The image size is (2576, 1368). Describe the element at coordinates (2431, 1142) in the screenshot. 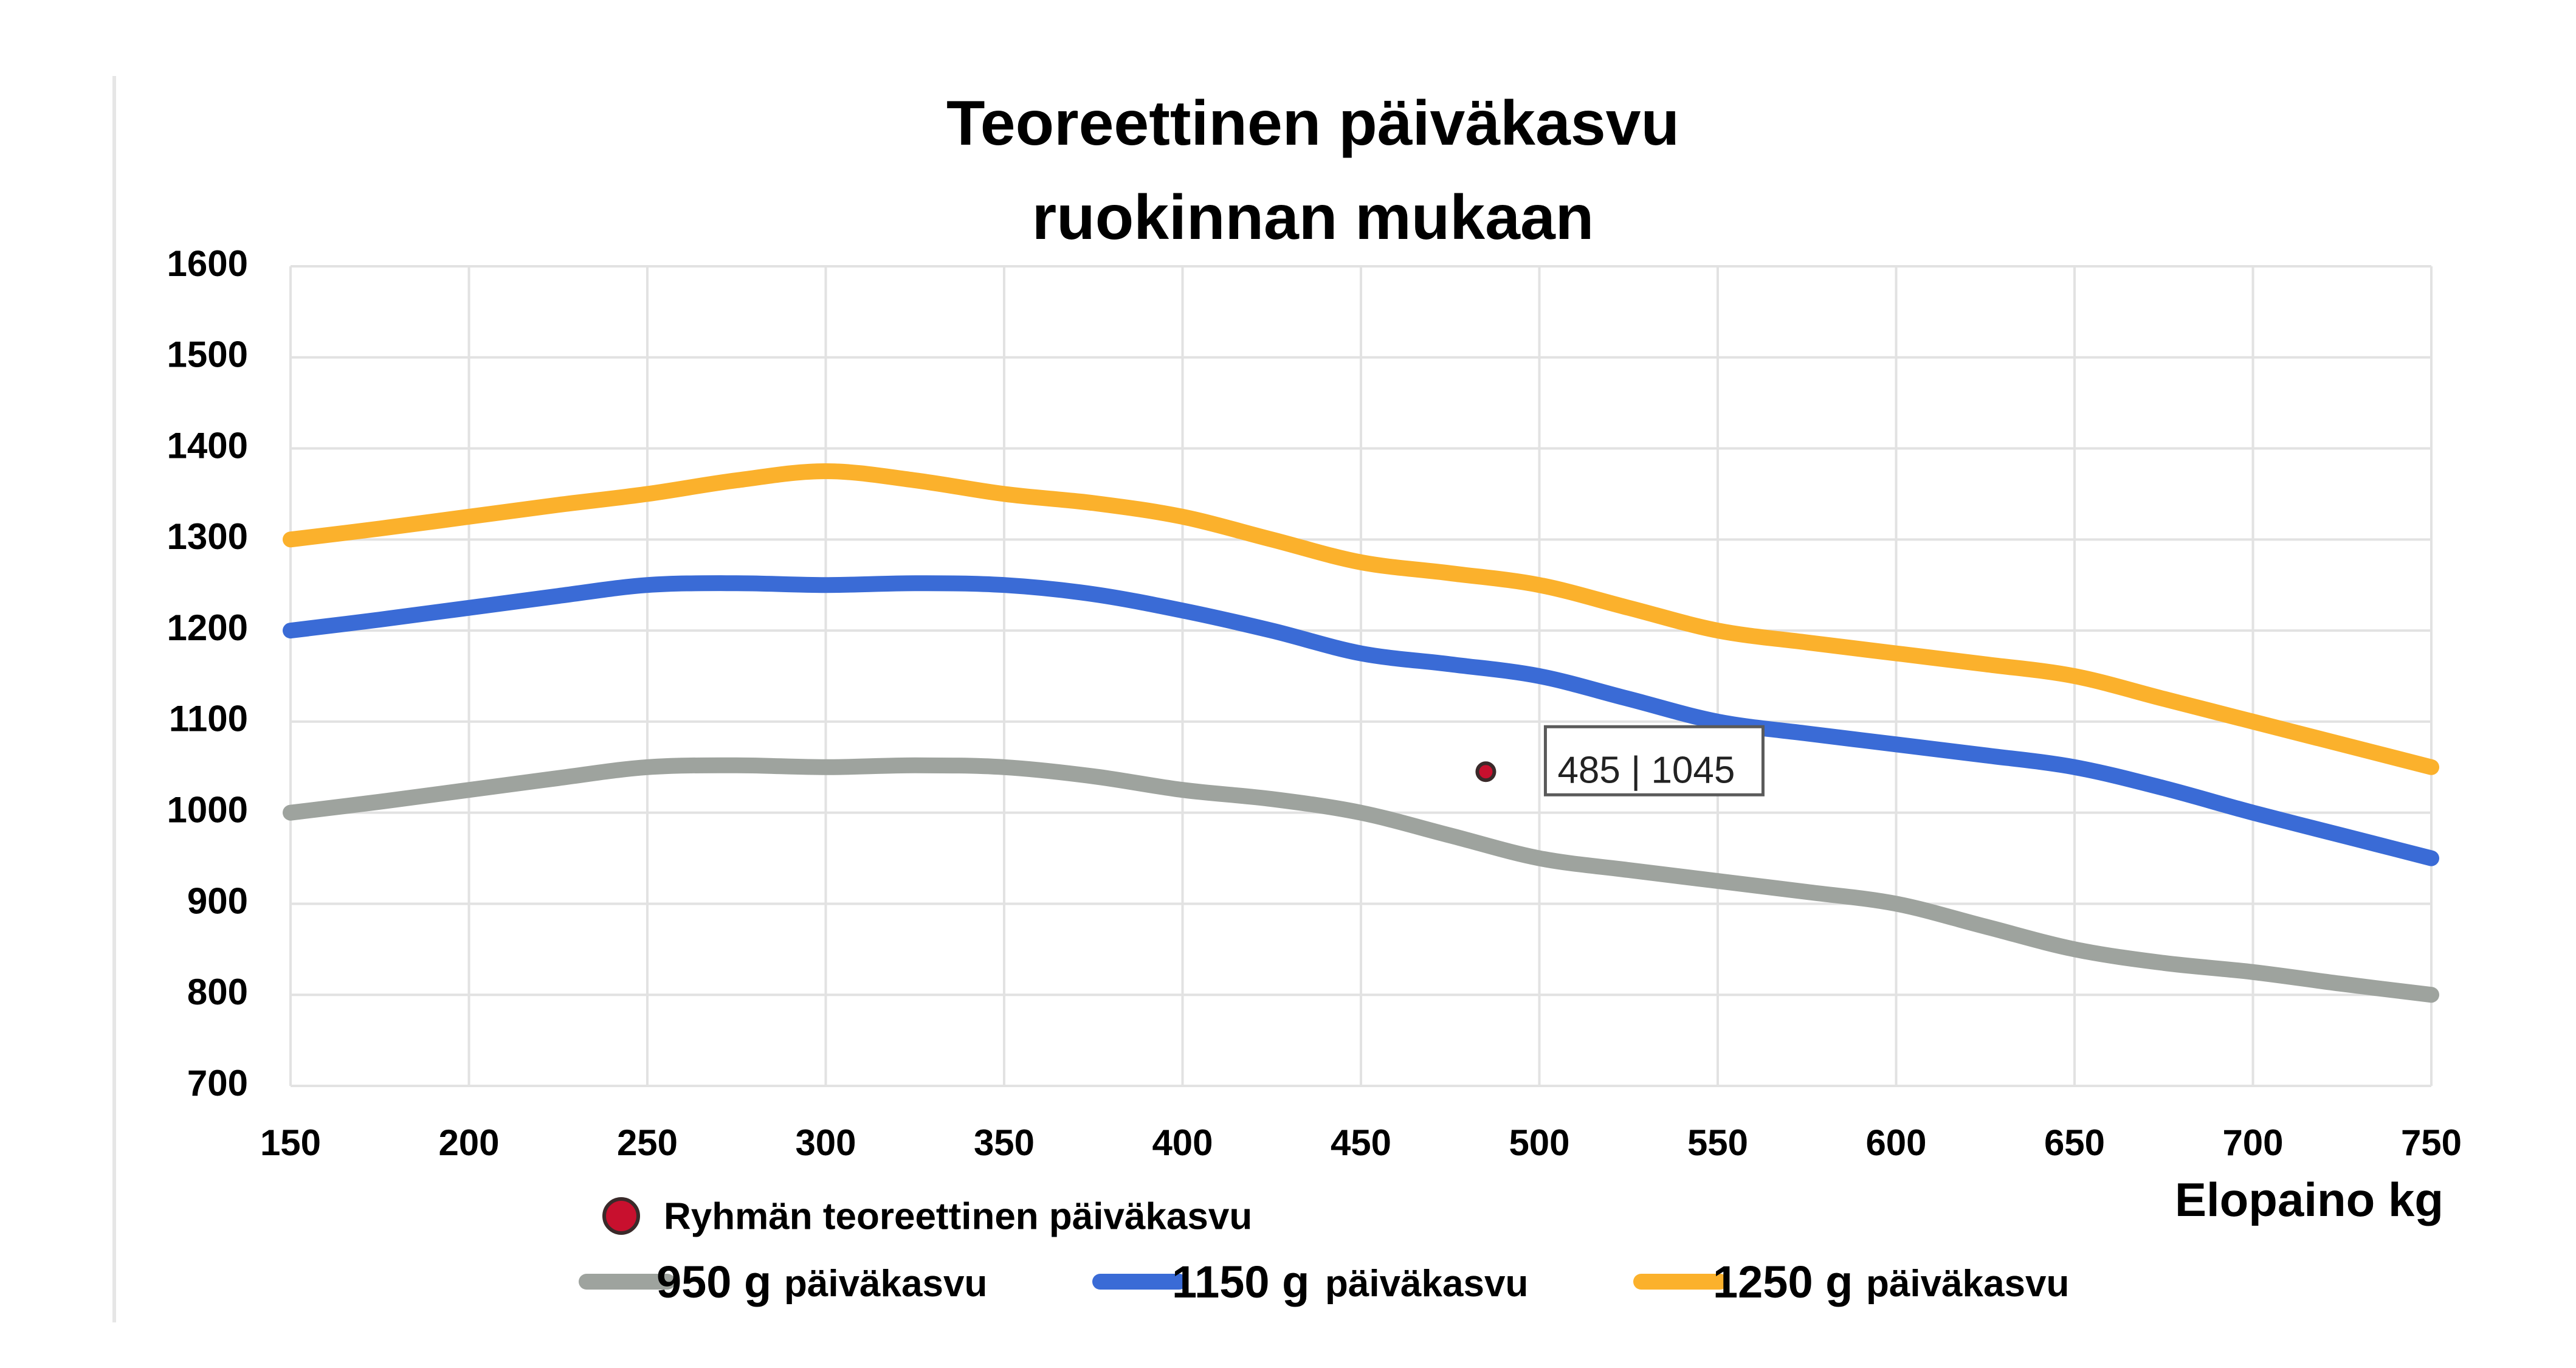

I see `x-tick-label: 750` at that location.